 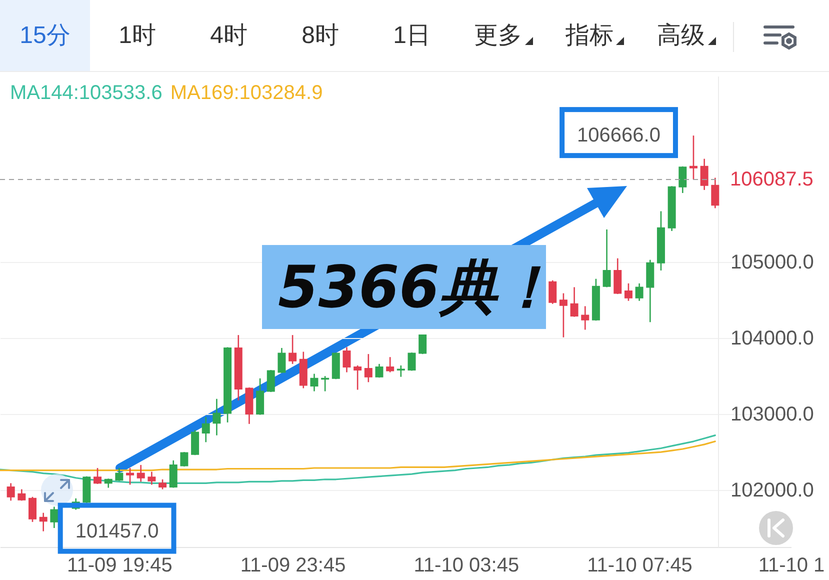 What do you see at coordinates (772, 339) in the screenshot?
I see `y-tick-label: 104000.0` at bounding box center [772, 339].